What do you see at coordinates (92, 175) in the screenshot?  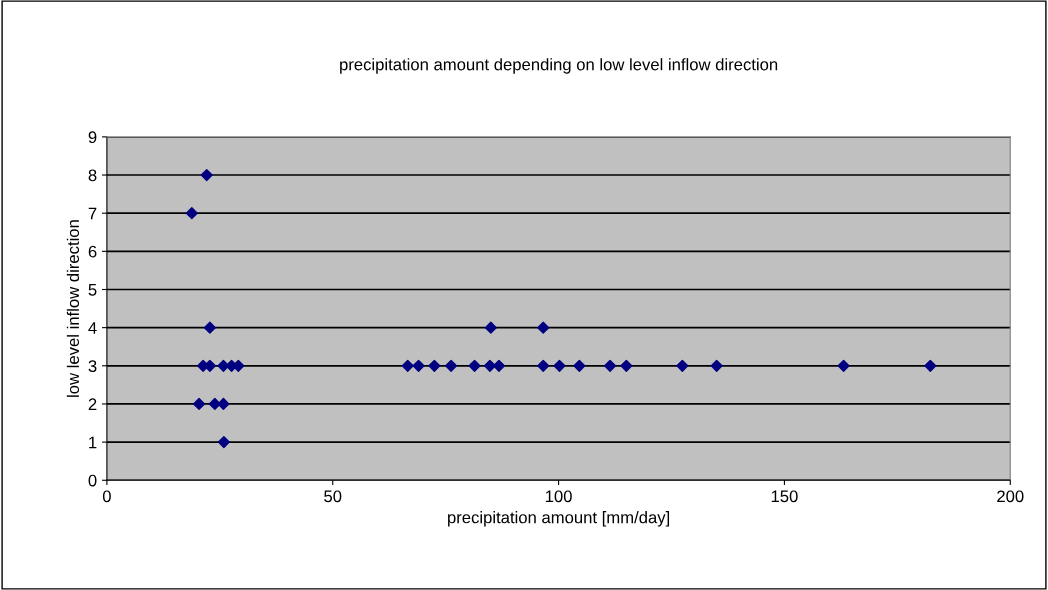 I see `y-tick-label: 8` at bounding box center [92, 175].